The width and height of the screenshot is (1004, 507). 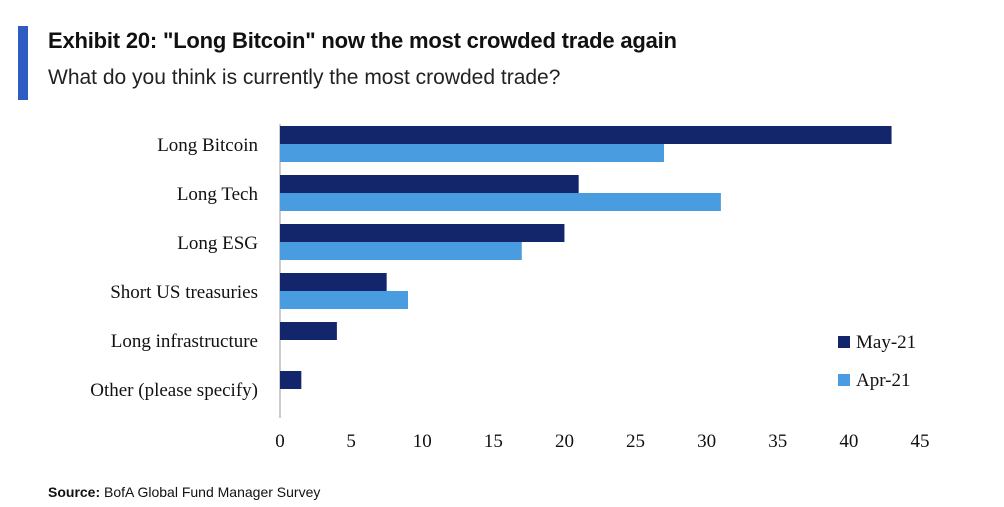 What do you see at coordinates (207, 145) in the screenshot?
I see `category-label: Long Bitcoin` at bounding box center [207, 145].